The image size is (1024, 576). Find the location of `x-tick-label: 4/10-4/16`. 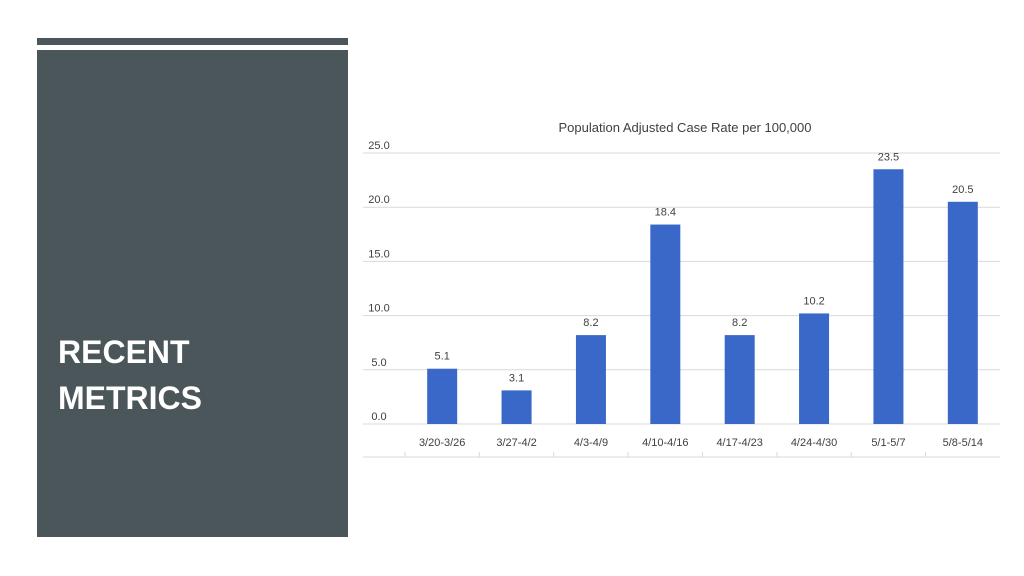

x-tick-label: 4/10-4/16 is located at coordinates (665, 443).